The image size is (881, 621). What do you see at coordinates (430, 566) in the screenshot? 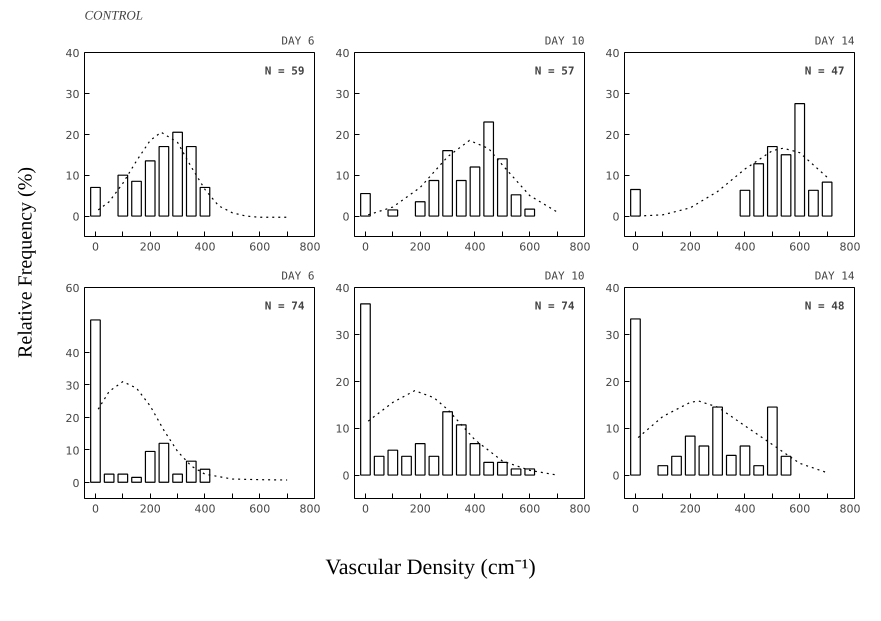
I see `x-axis-title: Vascular Density (cm⁻¹)` at bounding box center [430, 566].